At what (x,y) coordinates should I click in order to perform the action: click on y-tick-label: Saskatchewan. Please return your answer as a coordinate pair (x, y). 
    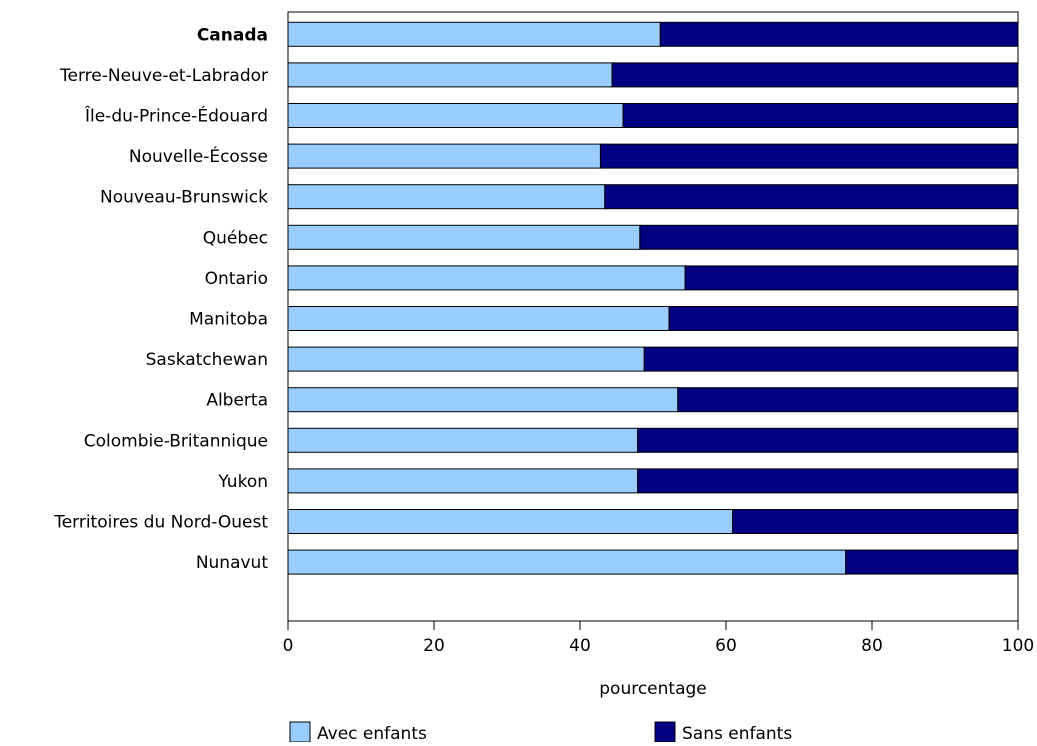
    Looking at the image, I should click on (207, 360).